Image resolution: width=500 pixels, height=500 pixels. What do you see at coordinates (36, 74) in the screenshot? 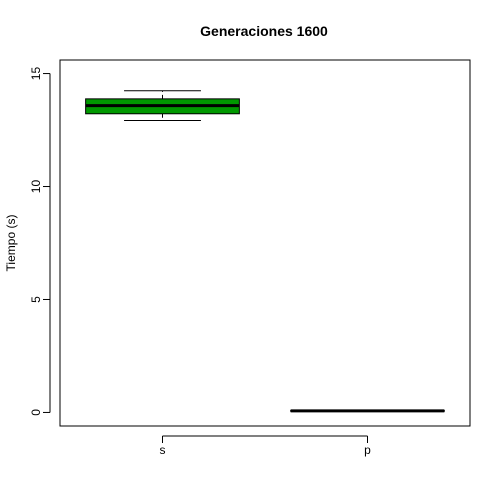
I see `y-tick-label: 15` at bounding box center [36, 74].